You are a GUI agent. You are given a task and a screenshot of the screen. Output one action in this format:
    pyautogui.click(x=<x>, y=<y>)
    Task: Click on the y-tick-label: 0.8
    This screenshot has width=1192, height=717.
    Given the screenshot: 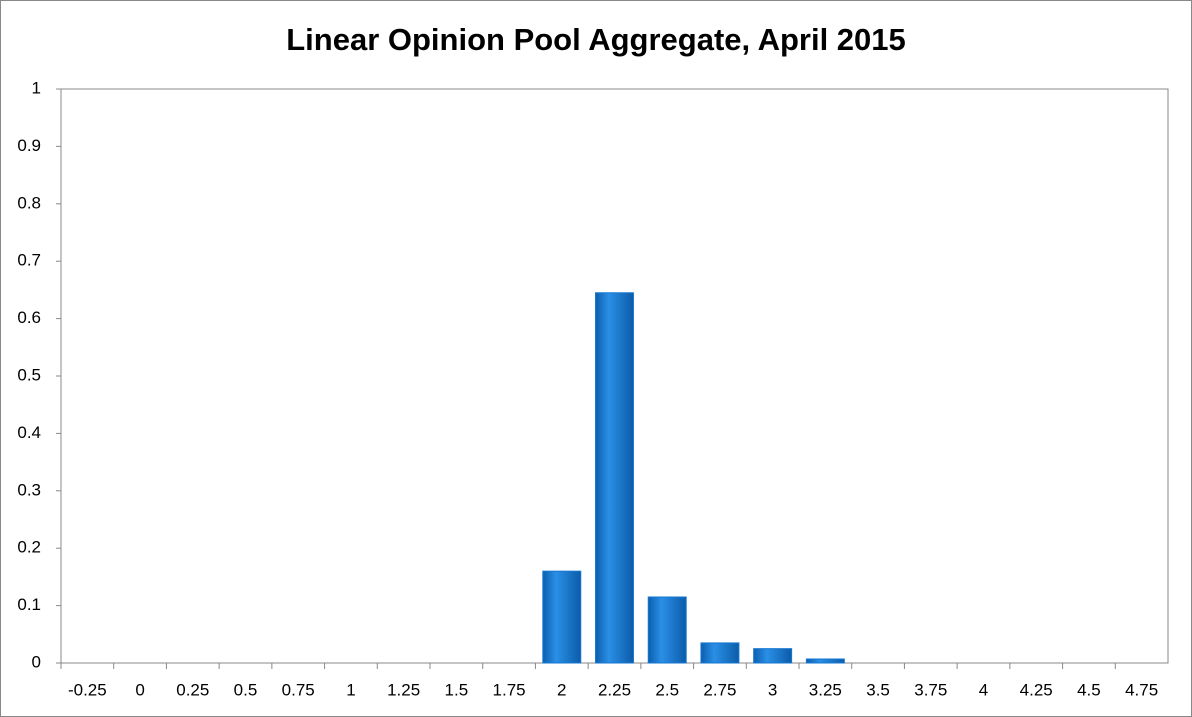 What is the action you would take?
    pyautogui.click(x=29, y=202)
    